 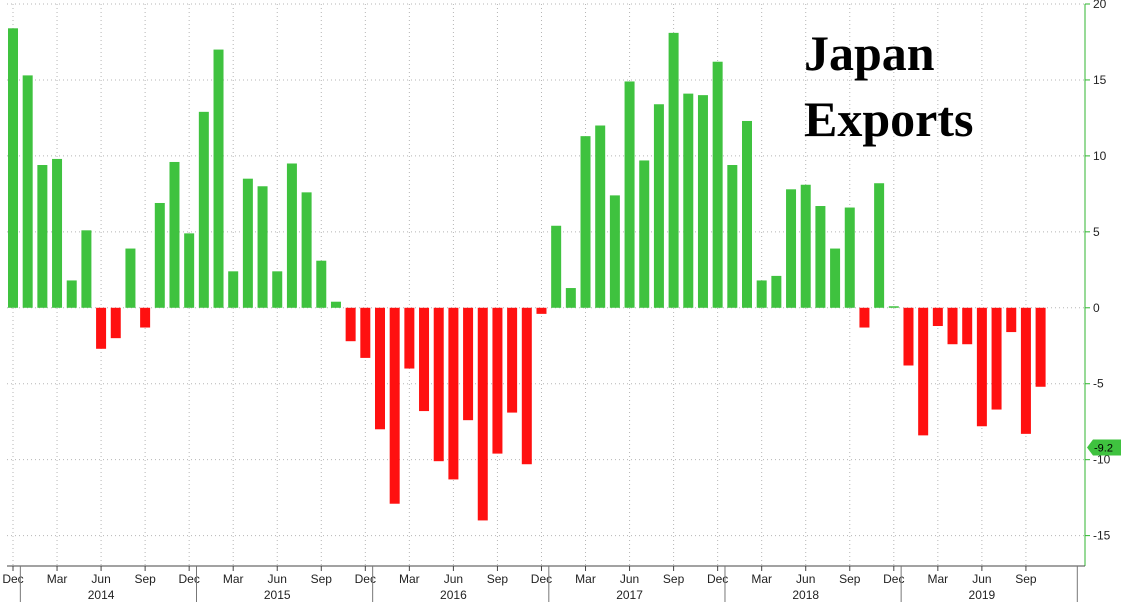 I want to click on y-tick-label: 5, so click(x=1096, y=232).